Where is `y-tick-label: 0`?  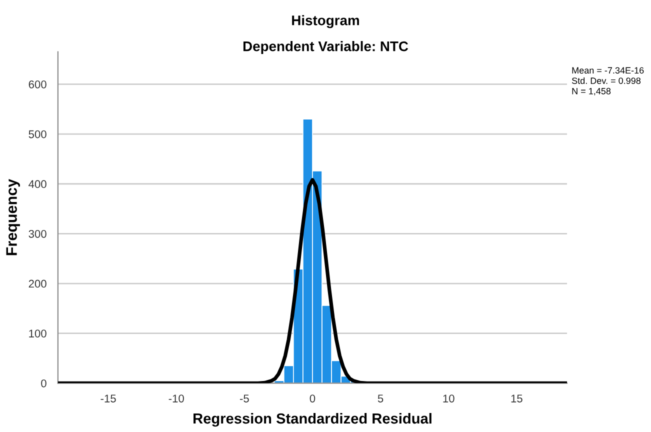 y-tick-label: 0 is located at coordinates (43, 383).